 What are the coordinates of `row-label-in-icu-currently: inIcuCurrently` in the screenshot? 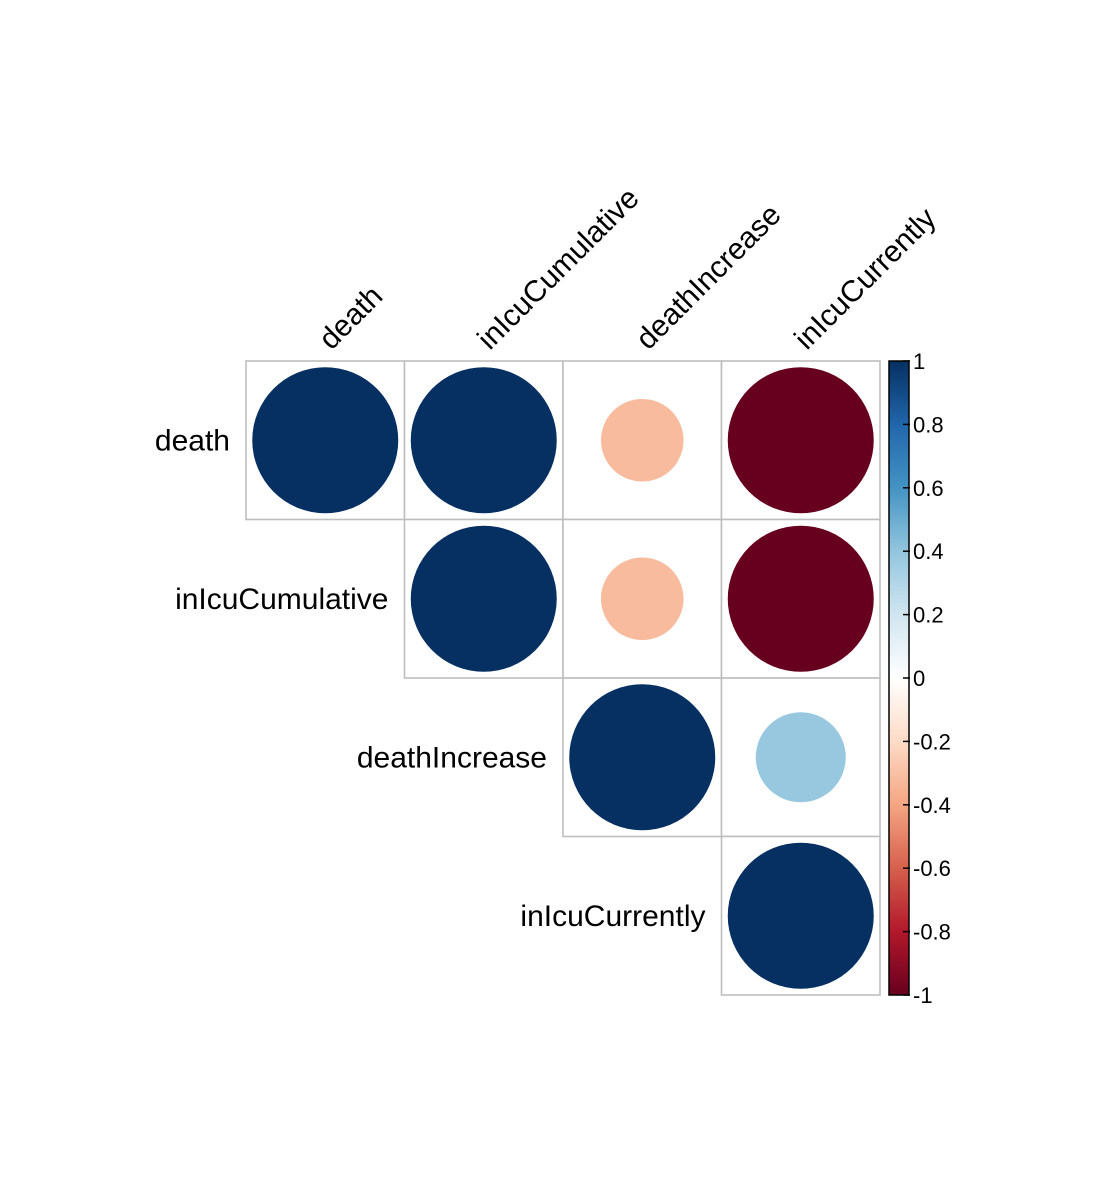 It's located at (612, 916).